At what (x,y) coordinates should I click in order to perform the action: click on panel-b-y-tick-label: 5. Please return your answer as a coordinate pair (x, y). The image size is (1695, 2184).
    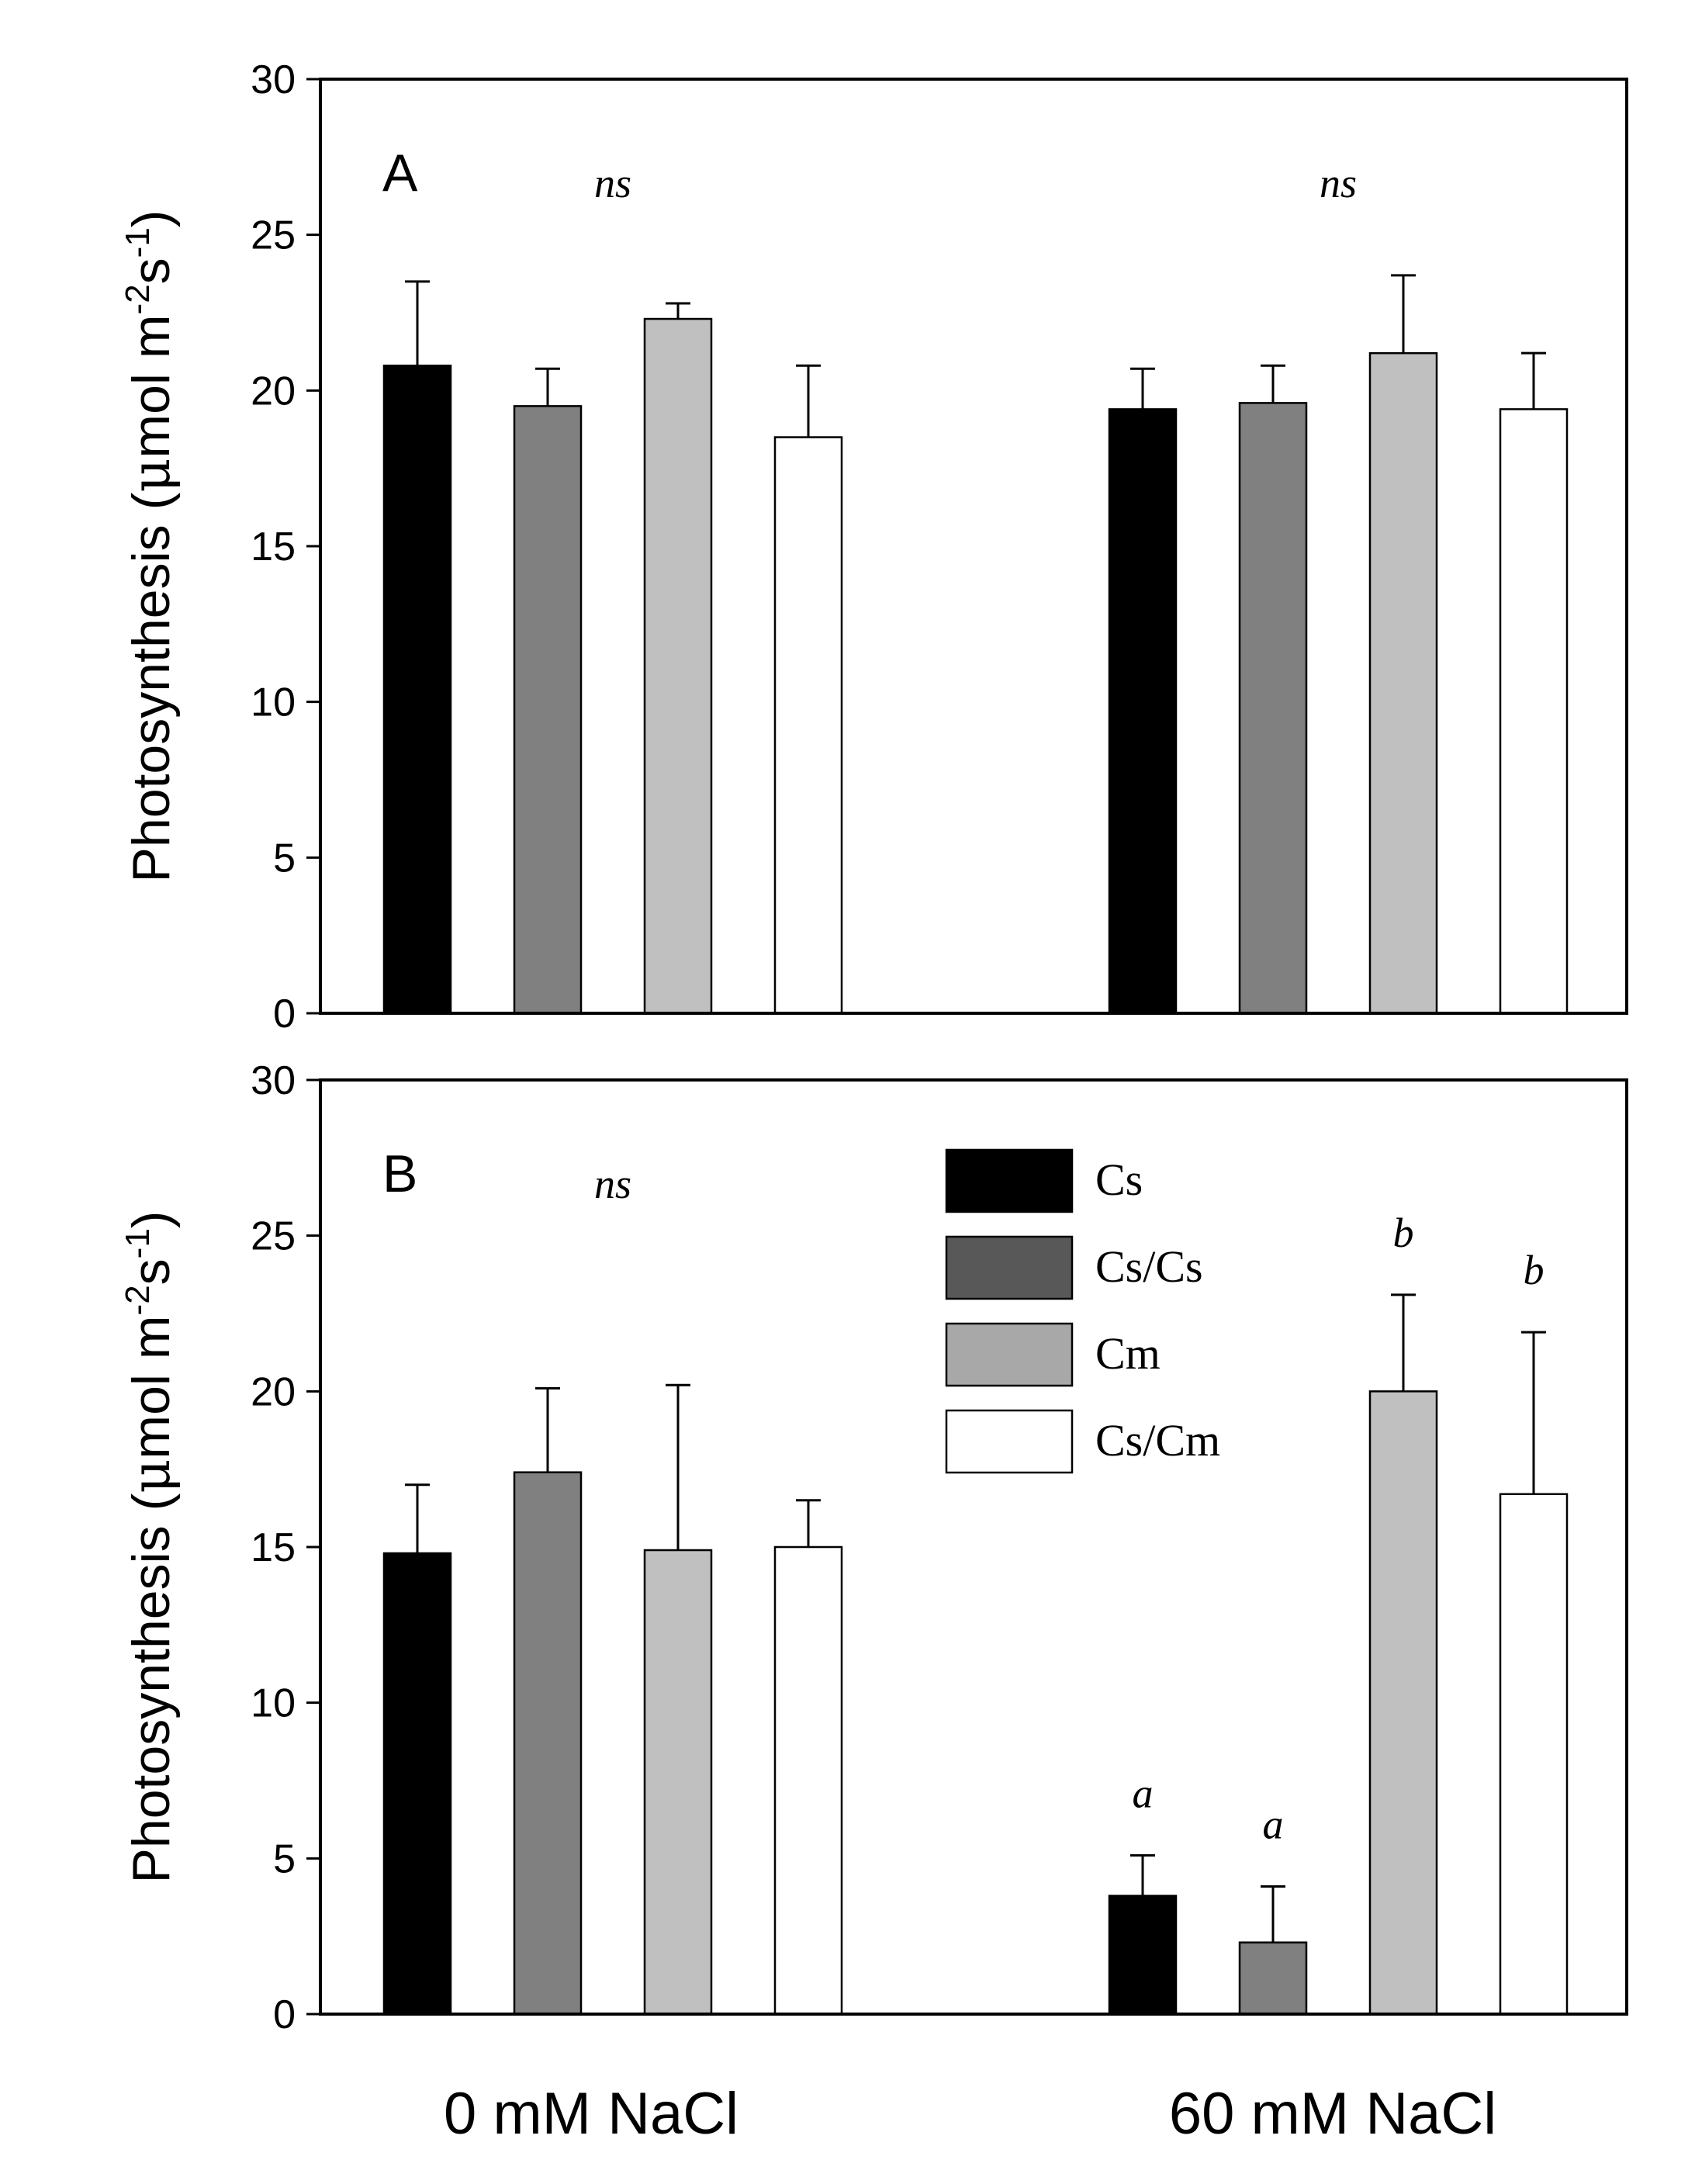
    Looking at the image, I should click on (284, 1859).